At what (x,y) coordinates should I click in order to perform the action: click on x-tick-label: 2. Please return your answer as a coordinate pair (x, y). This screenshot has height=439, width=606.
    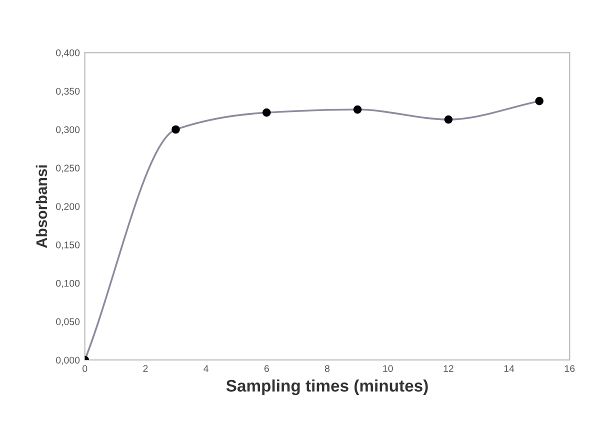
    Looking at the image, I should click on (145, 368).